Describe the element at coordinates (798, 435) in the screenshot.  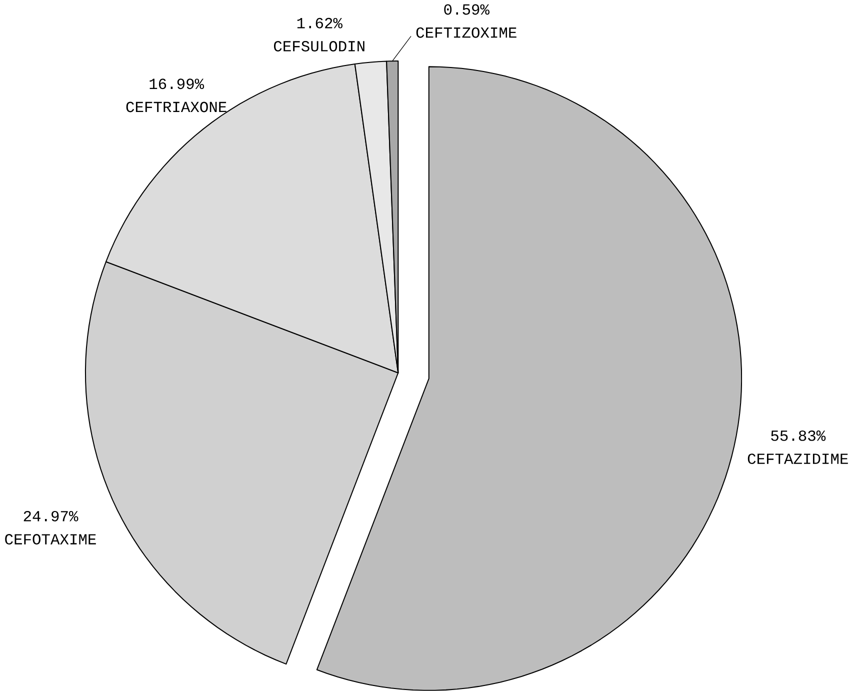
I see `data-label: 55.83%` at that location.